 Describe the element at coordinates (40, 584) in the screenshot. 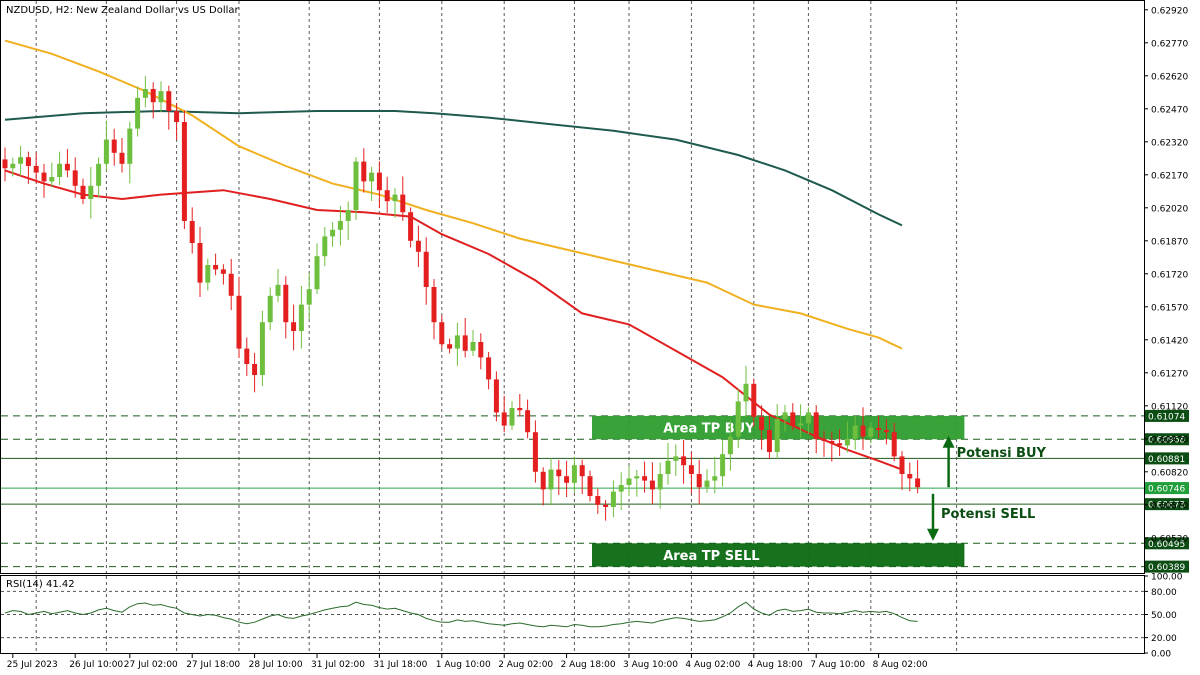

I see `rsi-label: RSI(14) 41.42` at that location.